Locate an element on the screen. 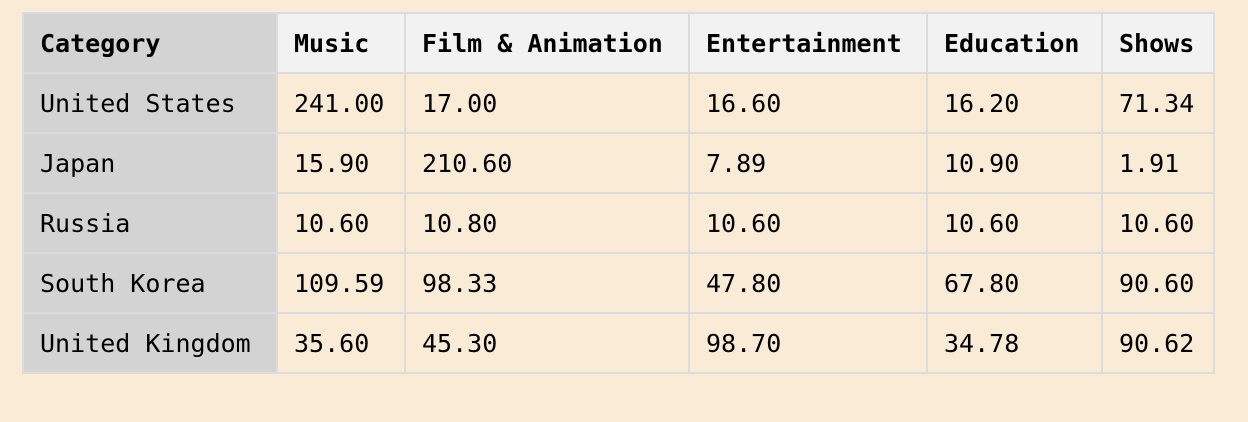  table-cell: 98.70 is located at coordinates (808, 343).